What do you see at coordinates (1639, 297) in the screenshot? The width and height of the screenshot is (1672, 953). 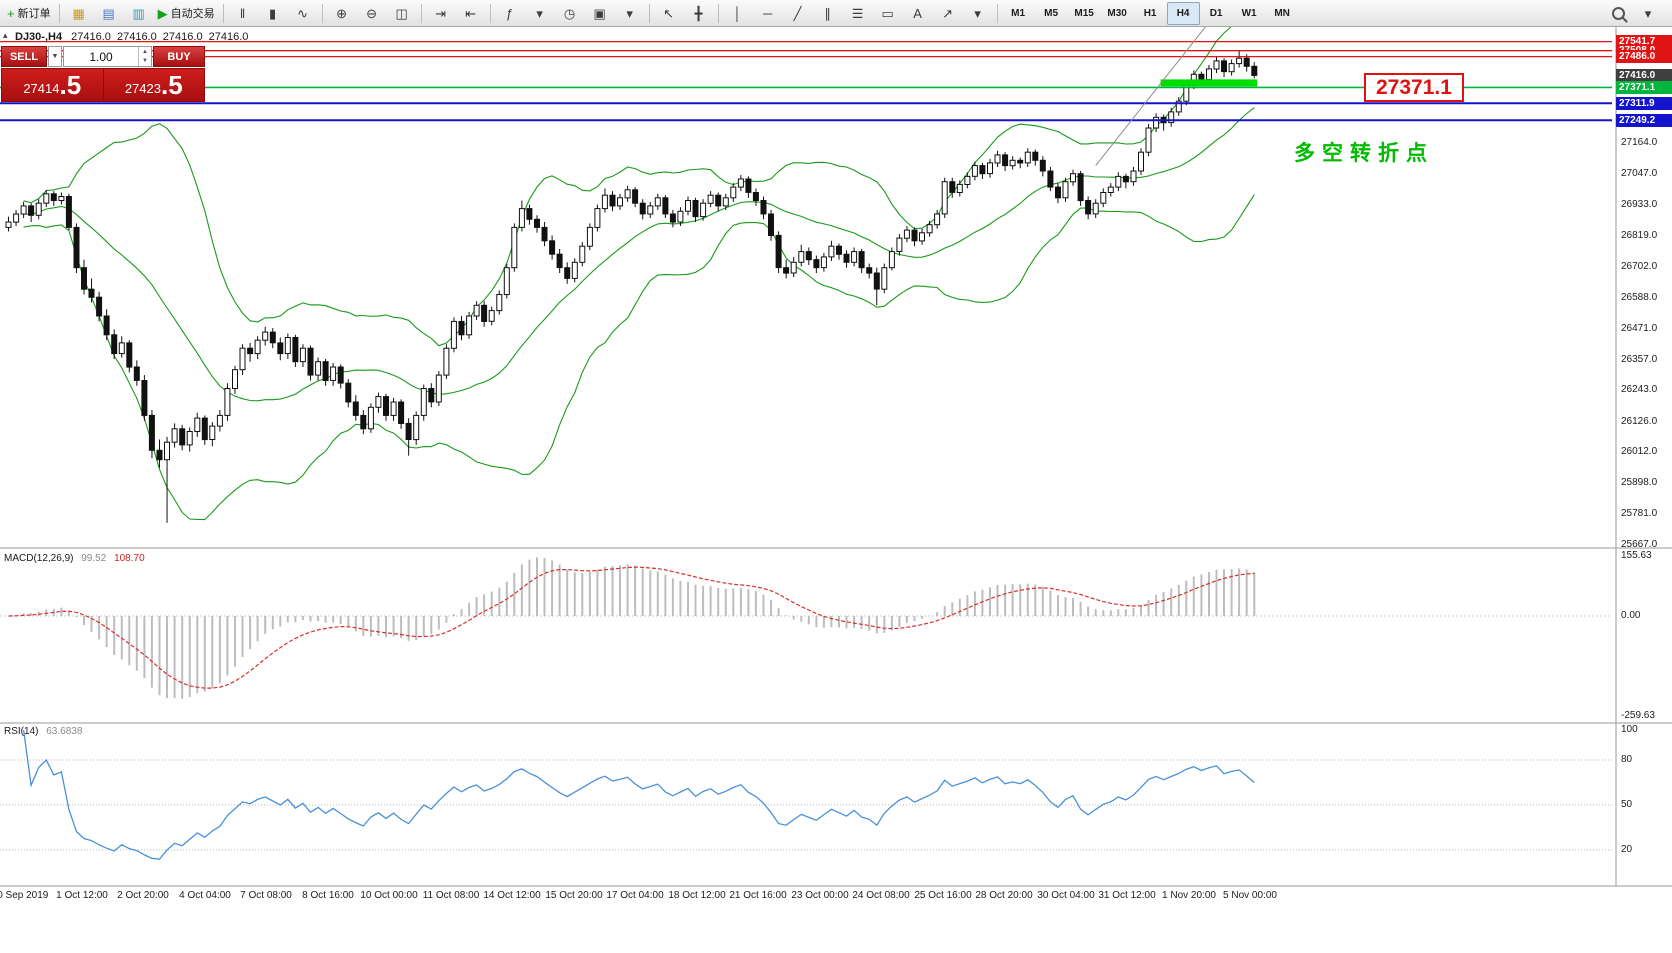 I see `price-tick: 26588.0` at bounding box center [1639, 297].